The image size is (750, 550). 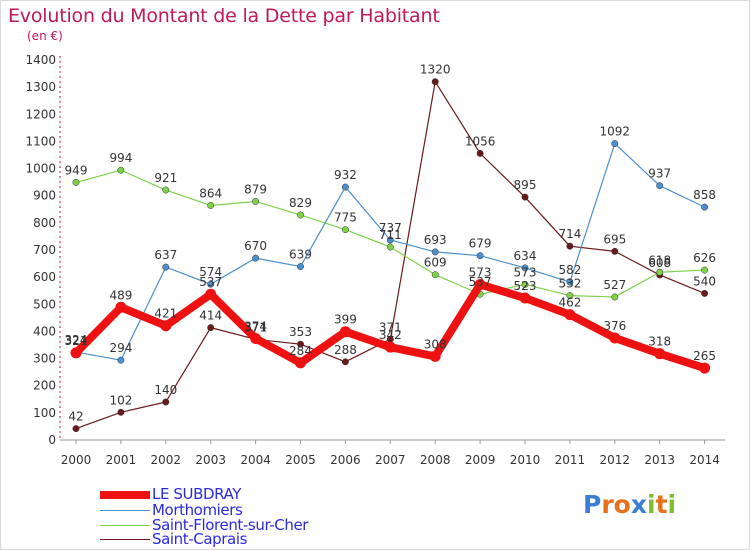 I want to click on data-label: 634, so click(x=525, y=256).